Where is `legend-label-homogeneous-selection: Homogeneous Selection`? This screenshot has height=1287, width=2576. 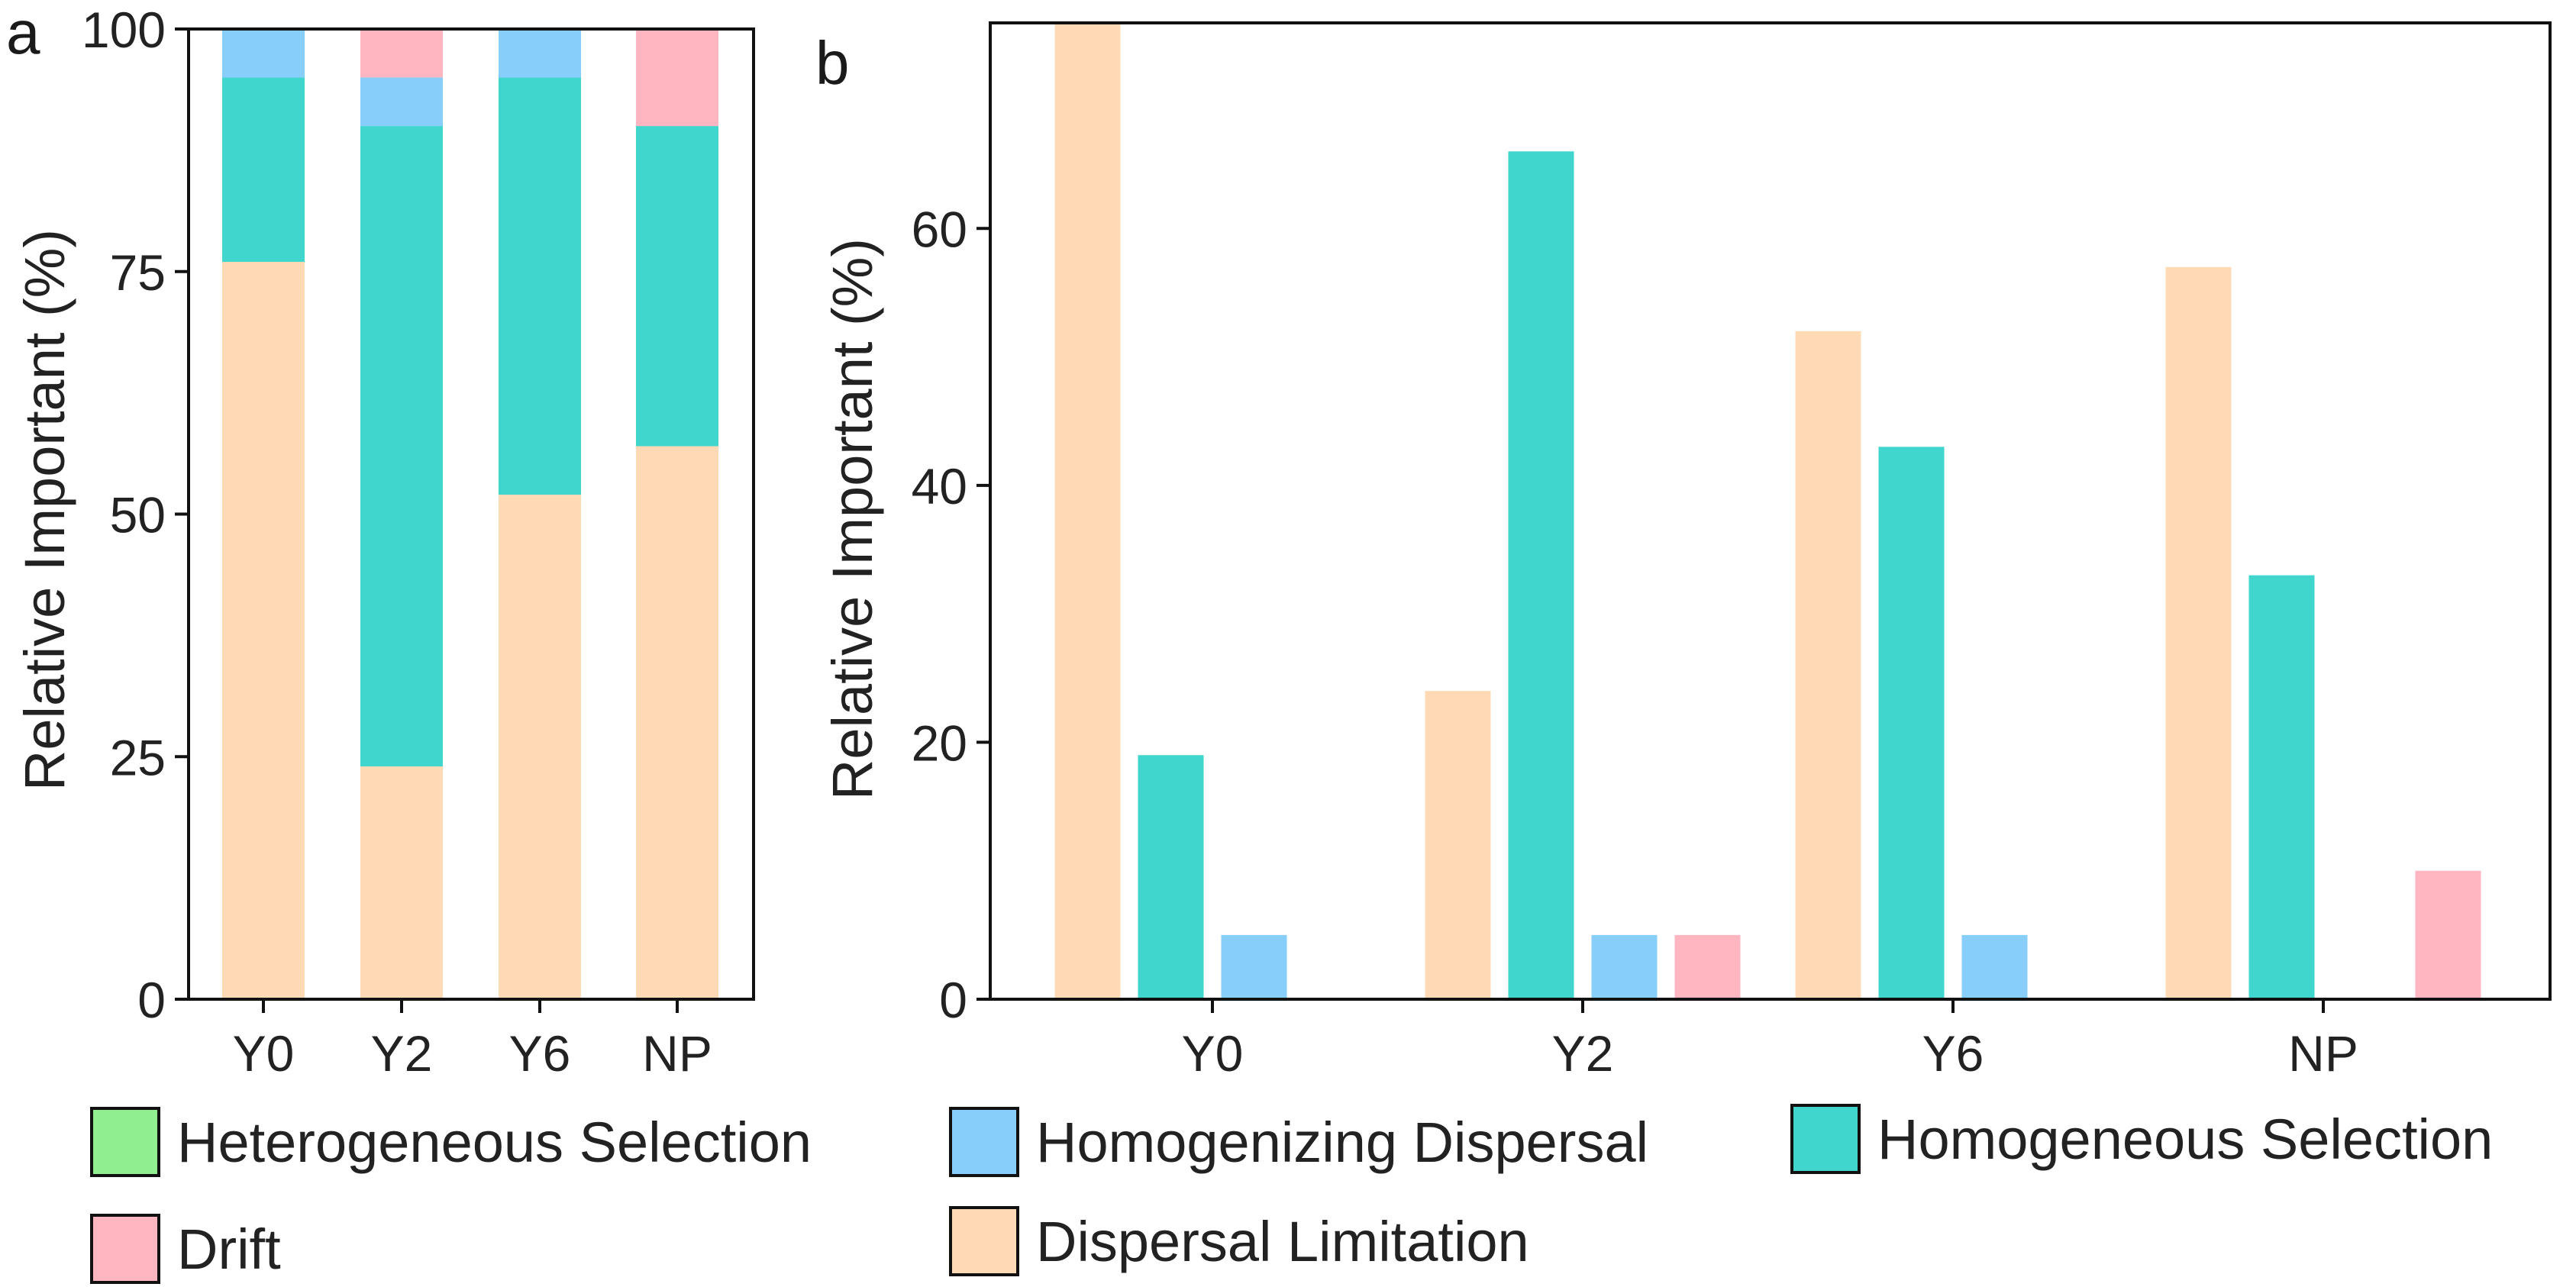 legend-label-homogeneous-selection: Homogeneous Selection is located at coordinates (2185, 1140).